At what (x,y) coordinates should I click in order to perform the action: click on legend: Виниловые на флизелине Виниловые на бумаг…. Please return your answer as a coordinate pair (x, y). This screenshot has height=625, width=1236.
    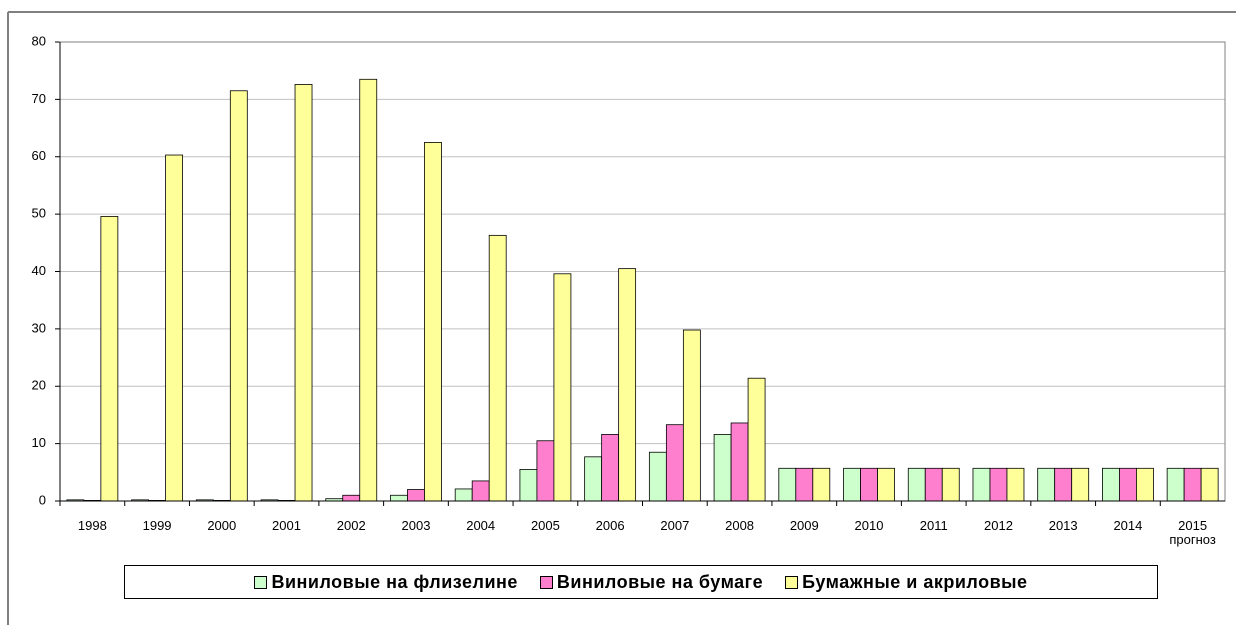
    Looking at the image, I should click on (641, 582).